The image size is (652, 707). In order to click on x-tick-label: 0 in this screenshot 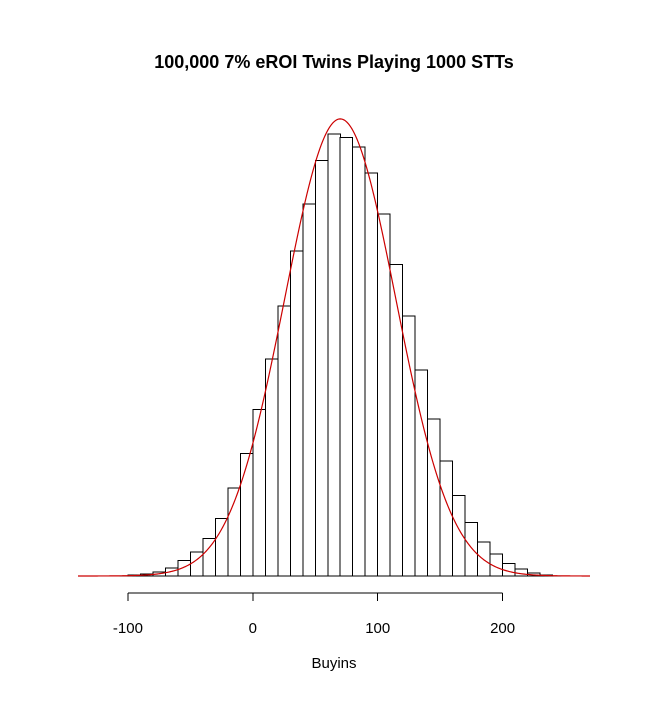, I will do `click(253, 628)`.